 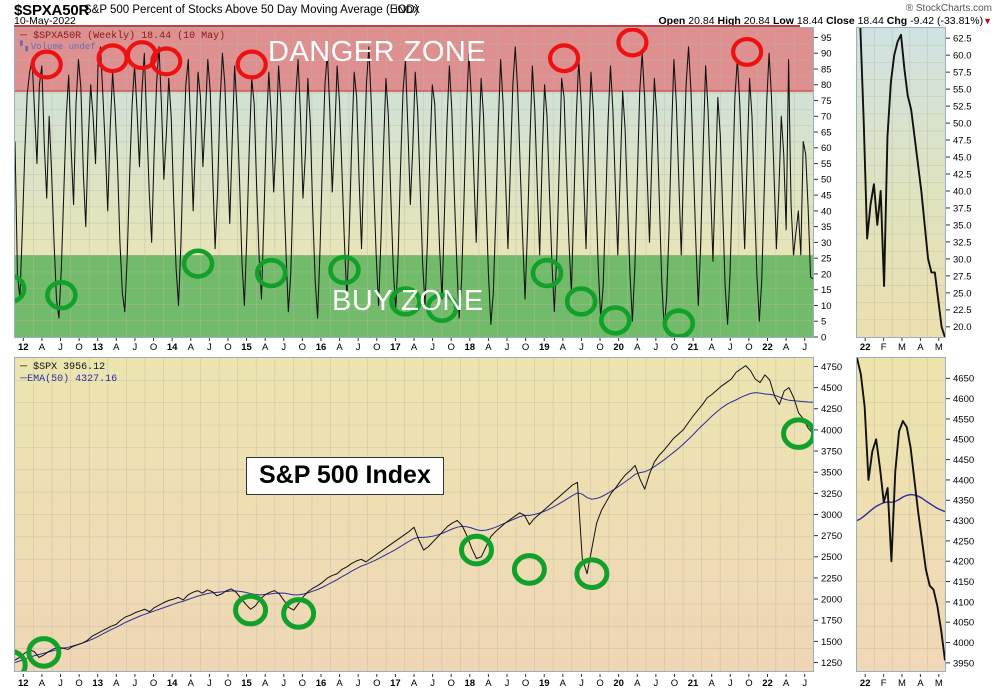 I want to click on svg-text: 2250, so click(x=831, y=578).